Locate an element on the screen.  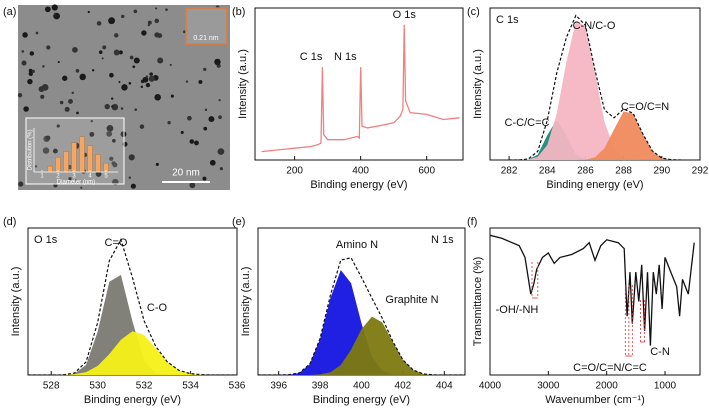
x-tick-label: 2 is located at coordinates (58, 177).